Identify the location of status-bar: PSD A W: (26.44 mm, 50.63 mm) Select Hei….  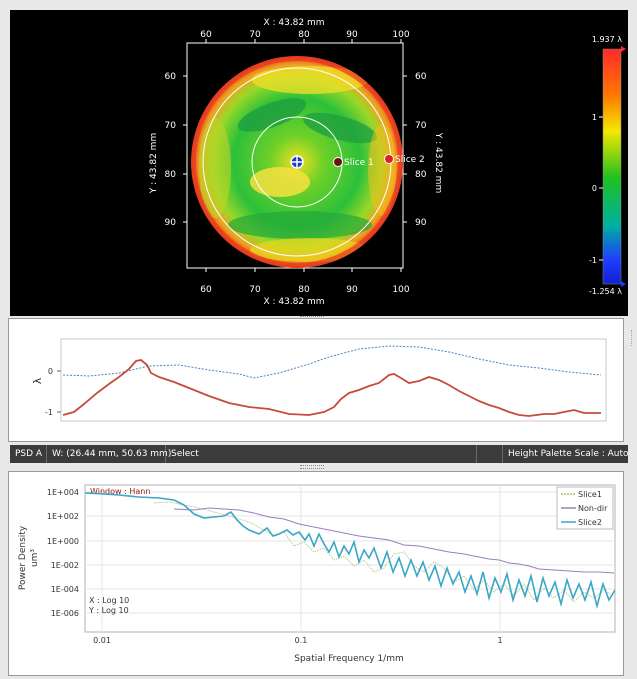
(319, 454).